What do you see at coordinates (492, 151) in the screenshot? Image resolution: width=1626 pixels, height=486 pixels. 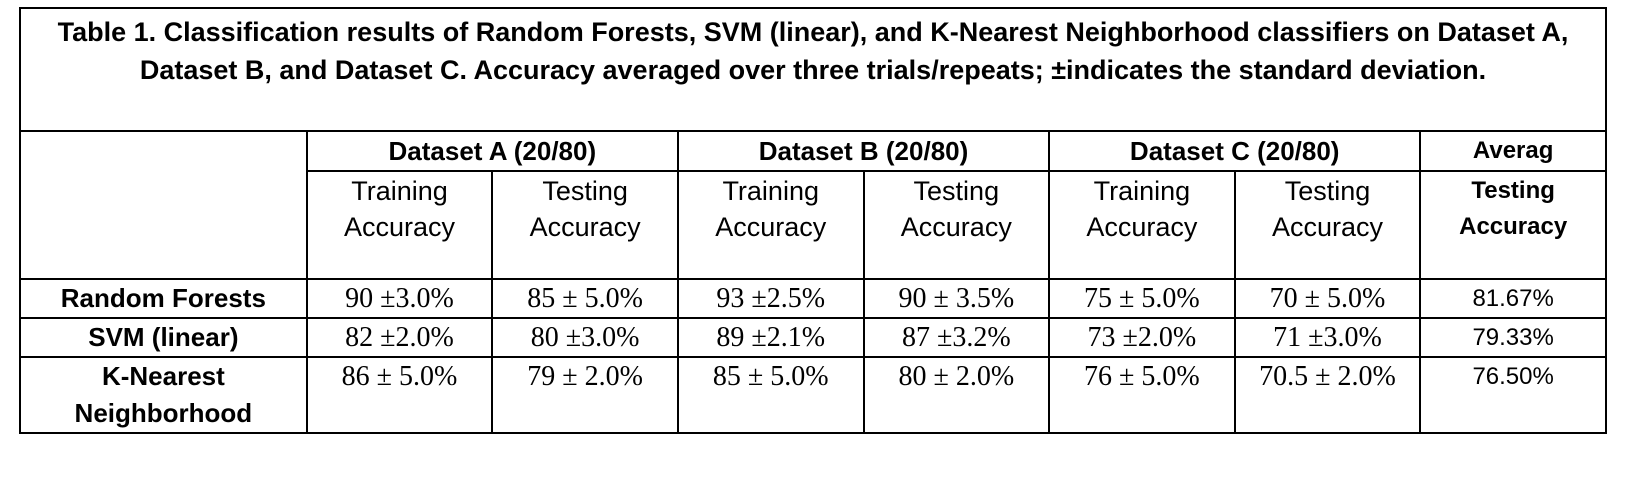 I see `group-header-dataset-a: Dataset A (20/80)` at bounding box center [492, 151].